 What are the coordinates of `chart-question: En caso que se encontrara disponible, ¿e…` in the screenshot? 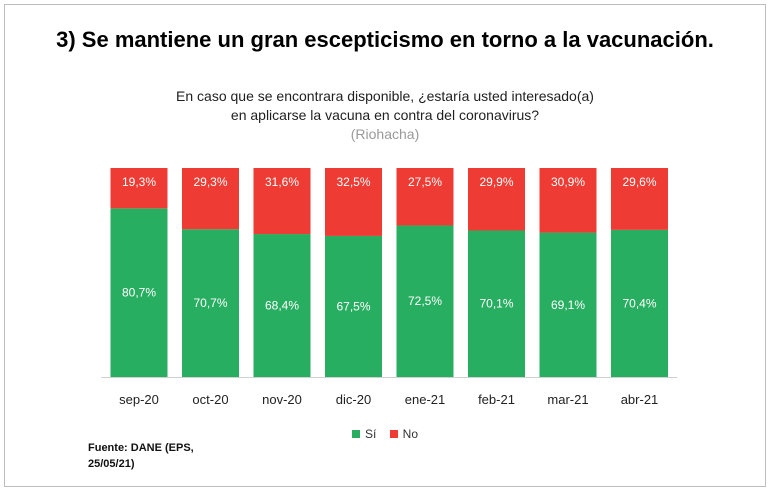 It's located at (385, 115).